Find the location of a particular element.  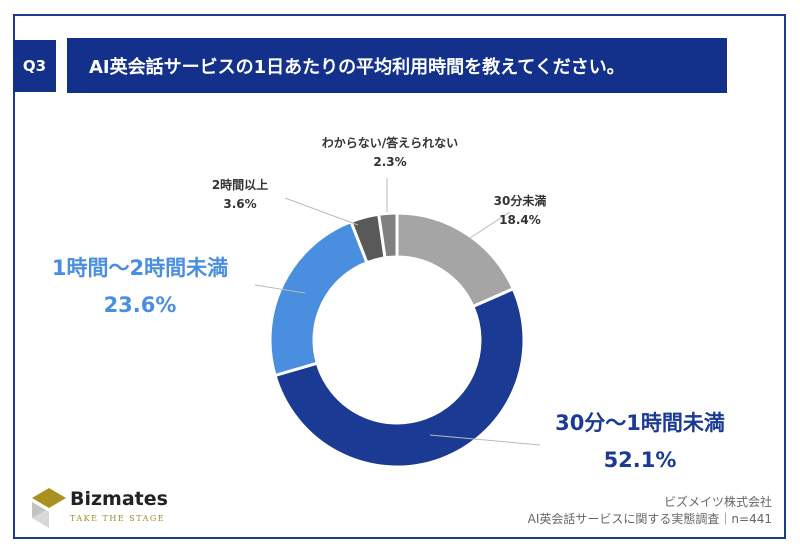

slice-30min-1h is located at coordinates (399, 377).